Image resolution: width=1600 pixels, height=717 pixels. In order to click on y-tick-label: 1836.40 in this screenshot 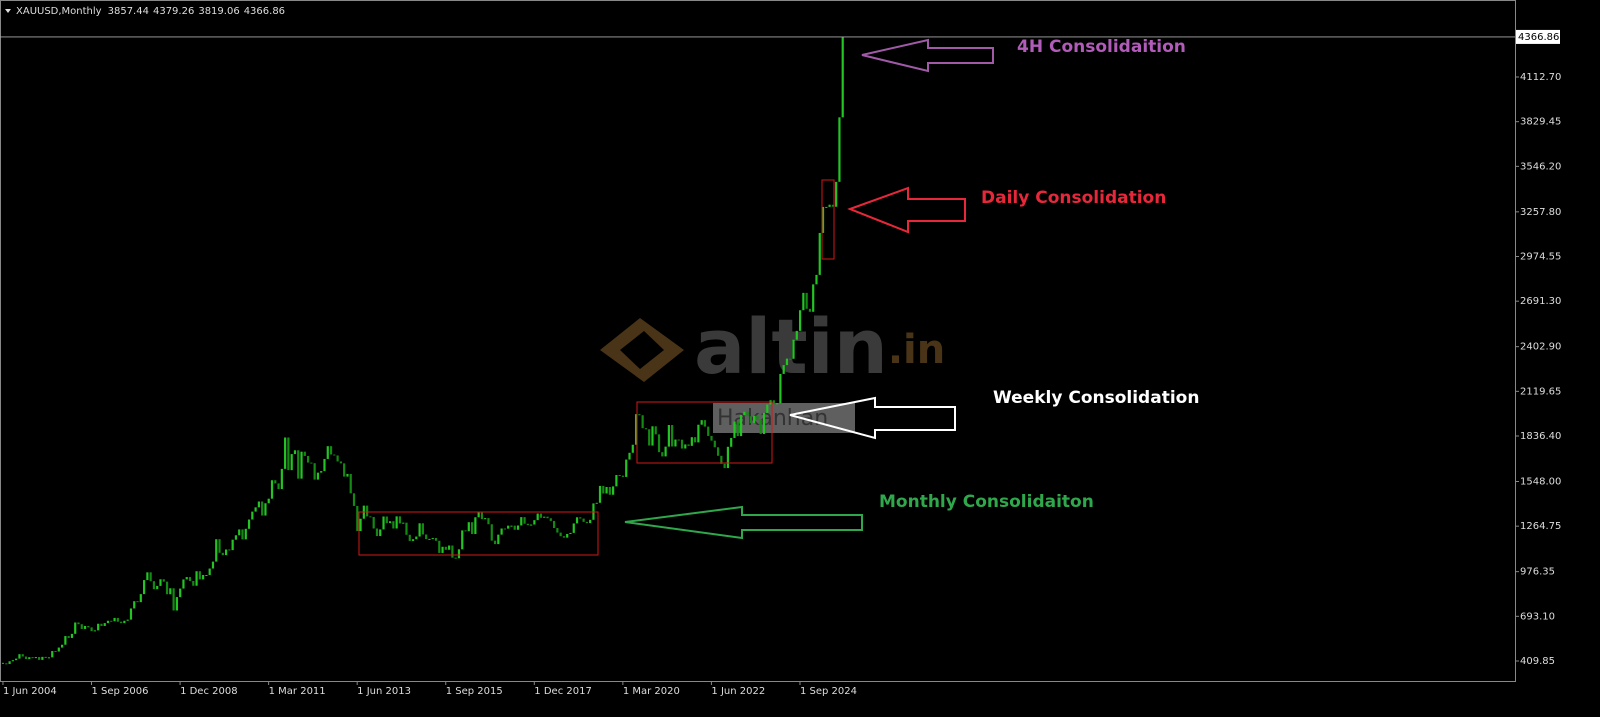, I will do `click(1540, 436)`.